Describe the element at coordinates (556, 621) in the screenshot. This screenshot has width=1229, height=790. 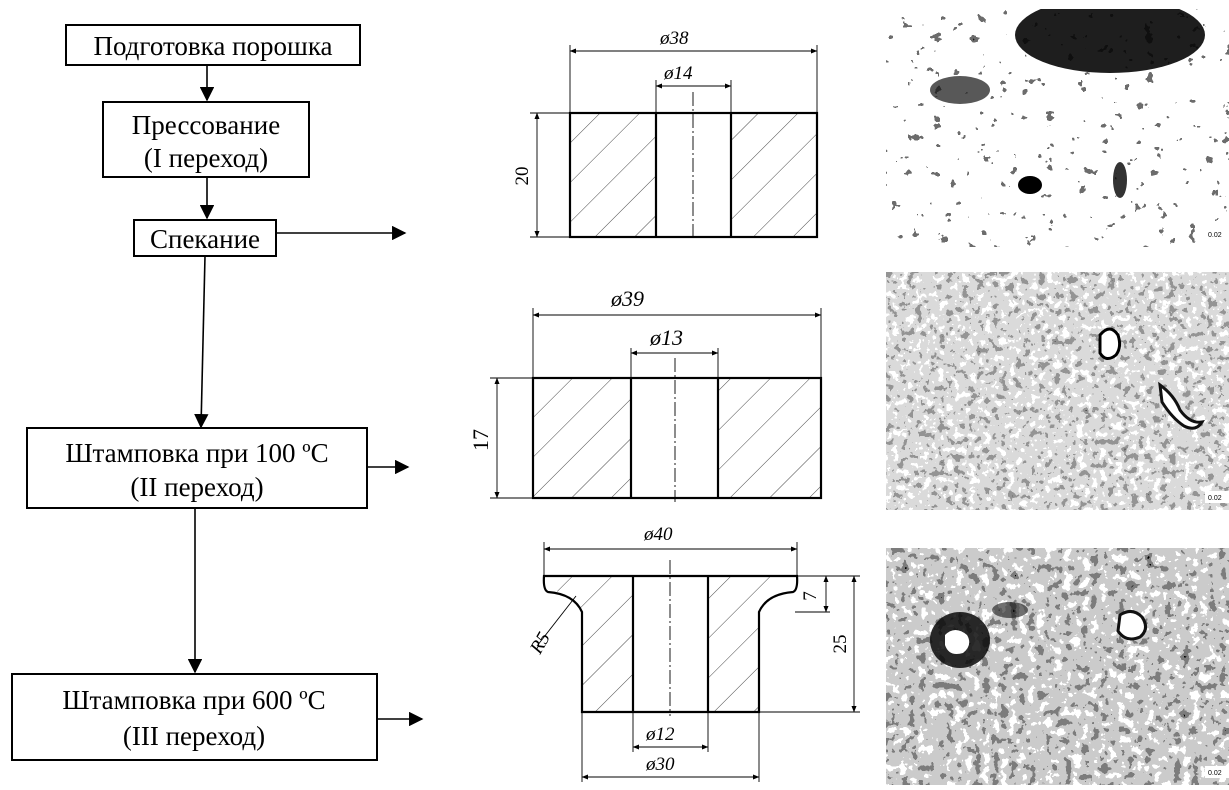
I see `radius-leader` at that location.